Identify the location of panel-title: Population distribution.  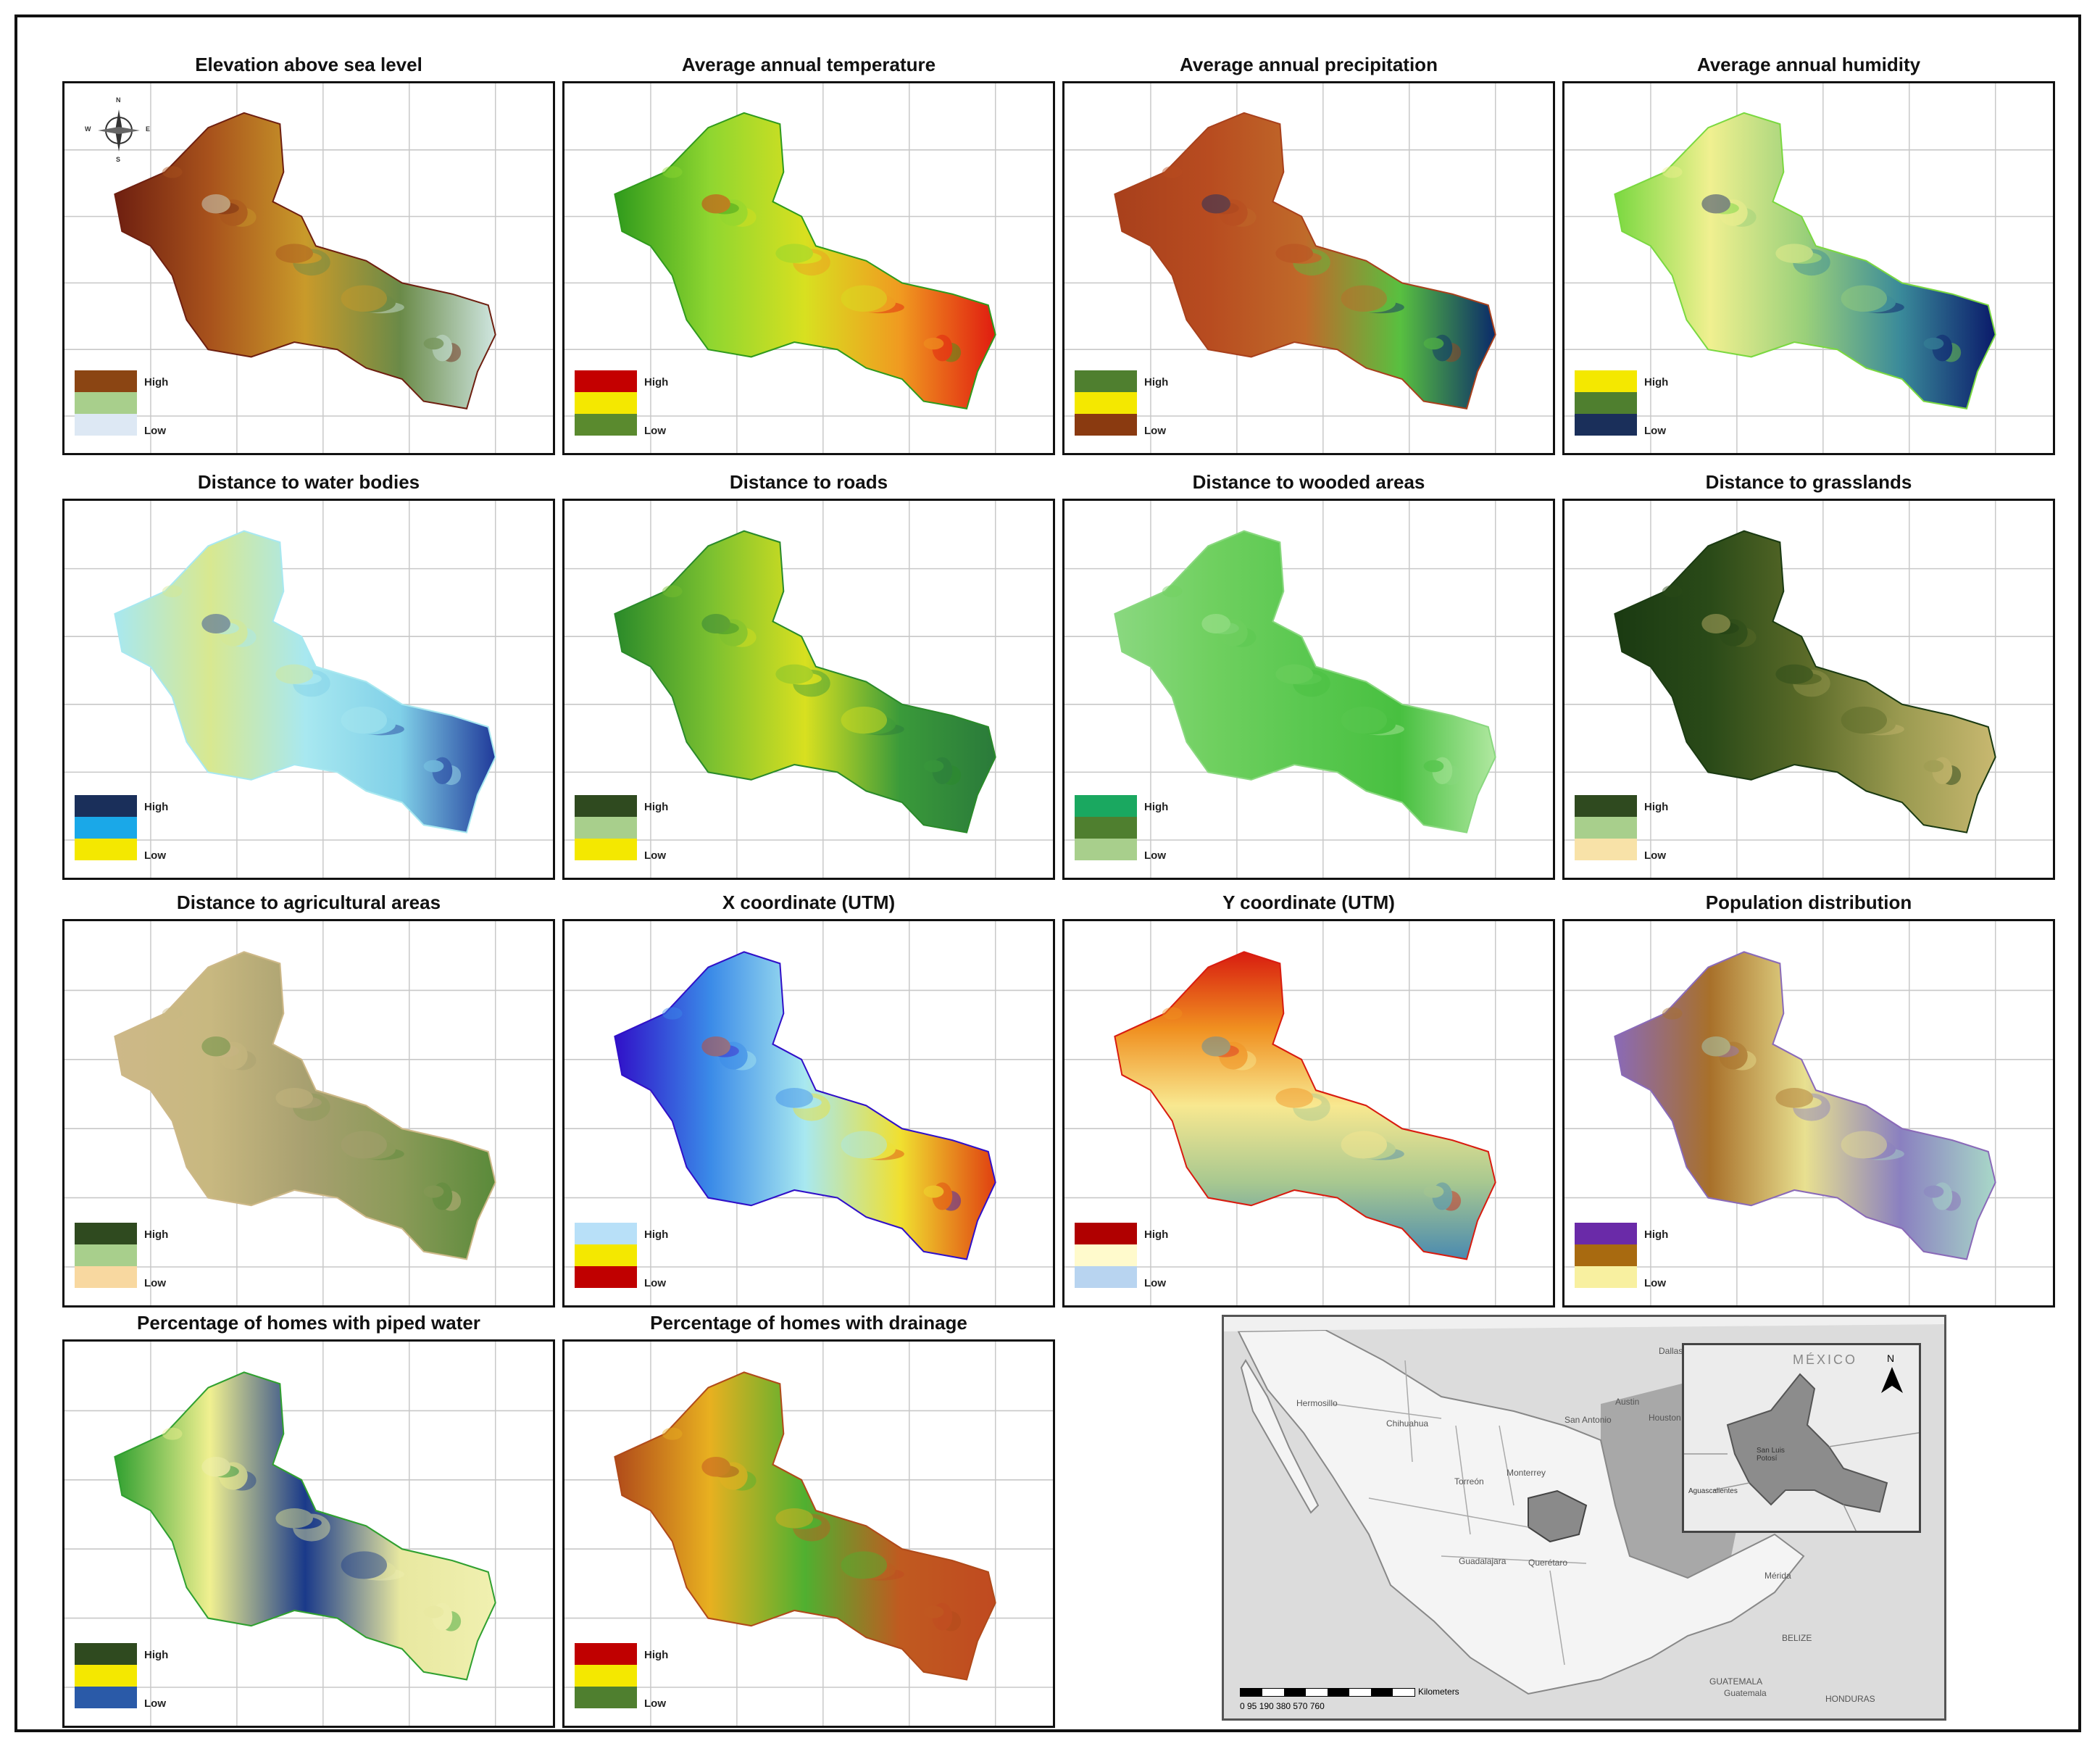
(1808, 902).